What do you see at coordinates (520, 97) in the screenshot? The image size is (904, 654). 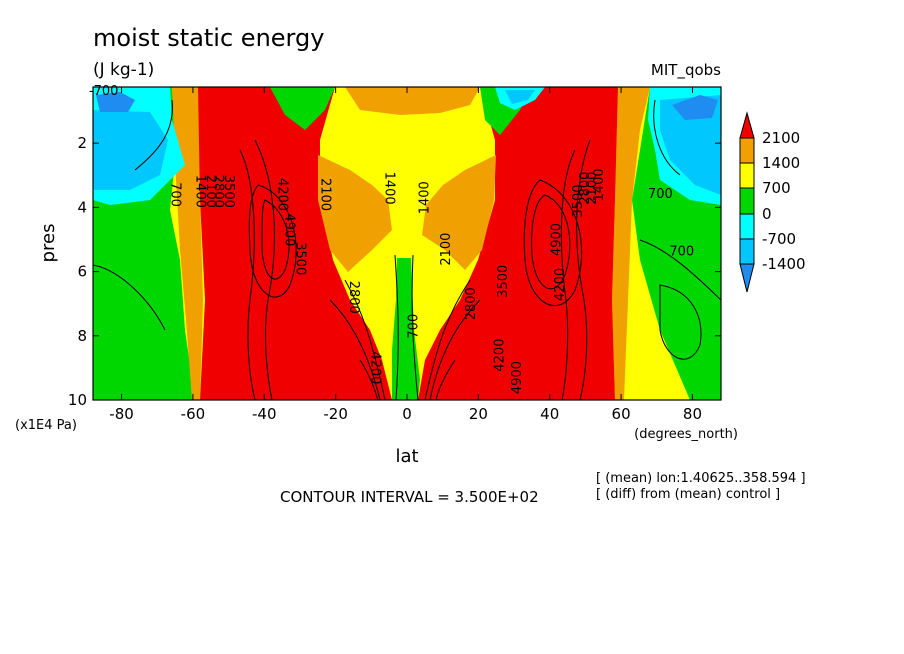 I see `contour-fill-top-north-cyan2` at bounding box center [520, 97].